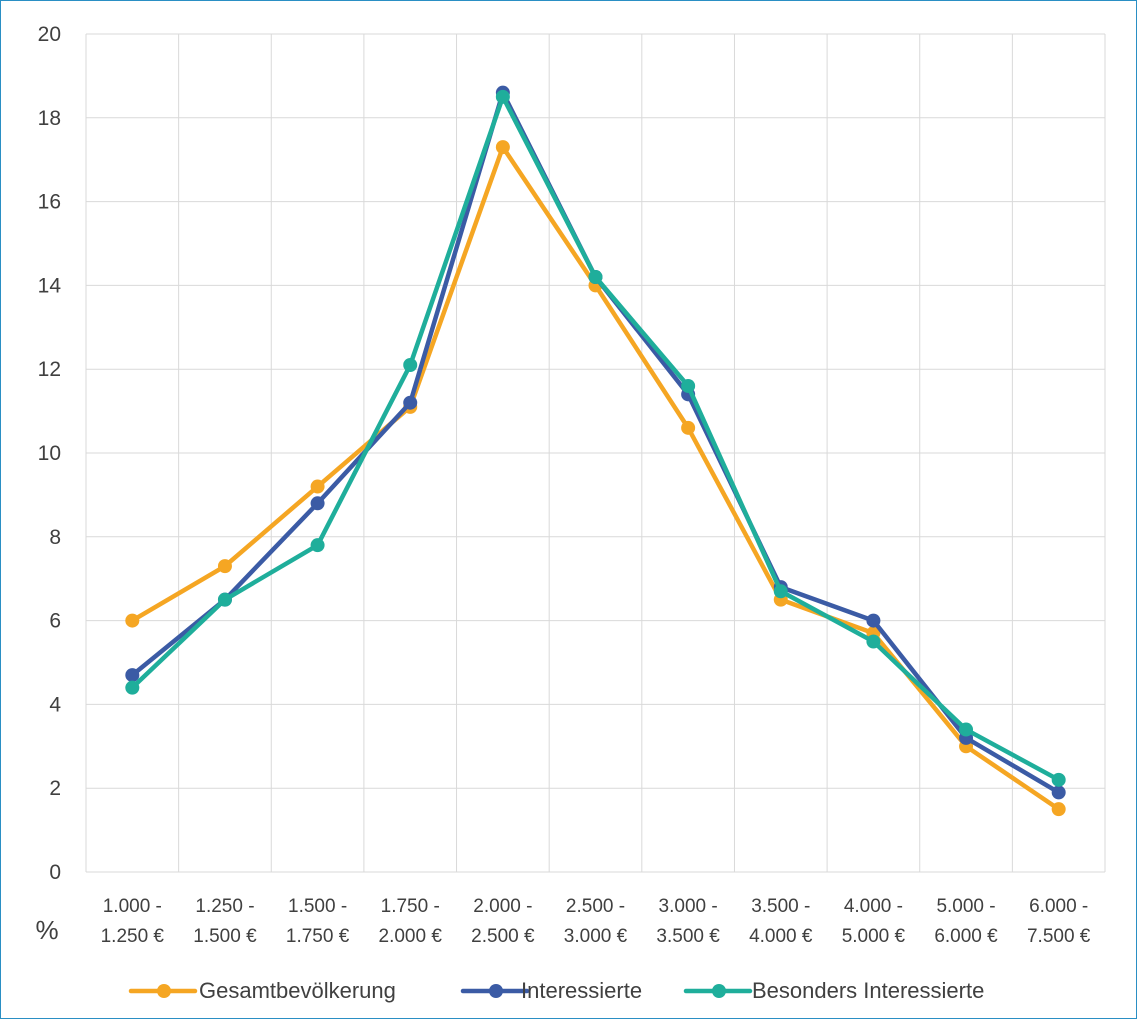  What do you see at coordinates (868, 990) in the screenshot?
I see `legend-label: Besonders Interessierte` at bounding box center [868, 990].